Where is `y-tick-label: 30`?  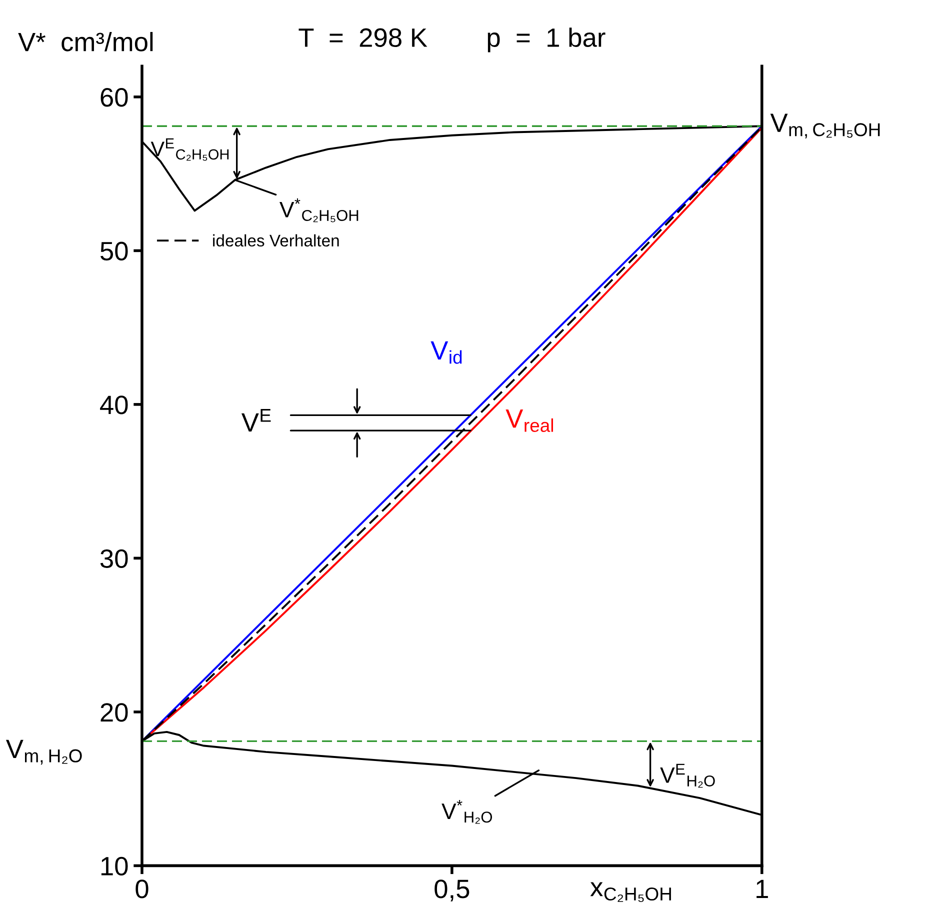 y-tick-label: 30 is located at coordinates (114, 558).